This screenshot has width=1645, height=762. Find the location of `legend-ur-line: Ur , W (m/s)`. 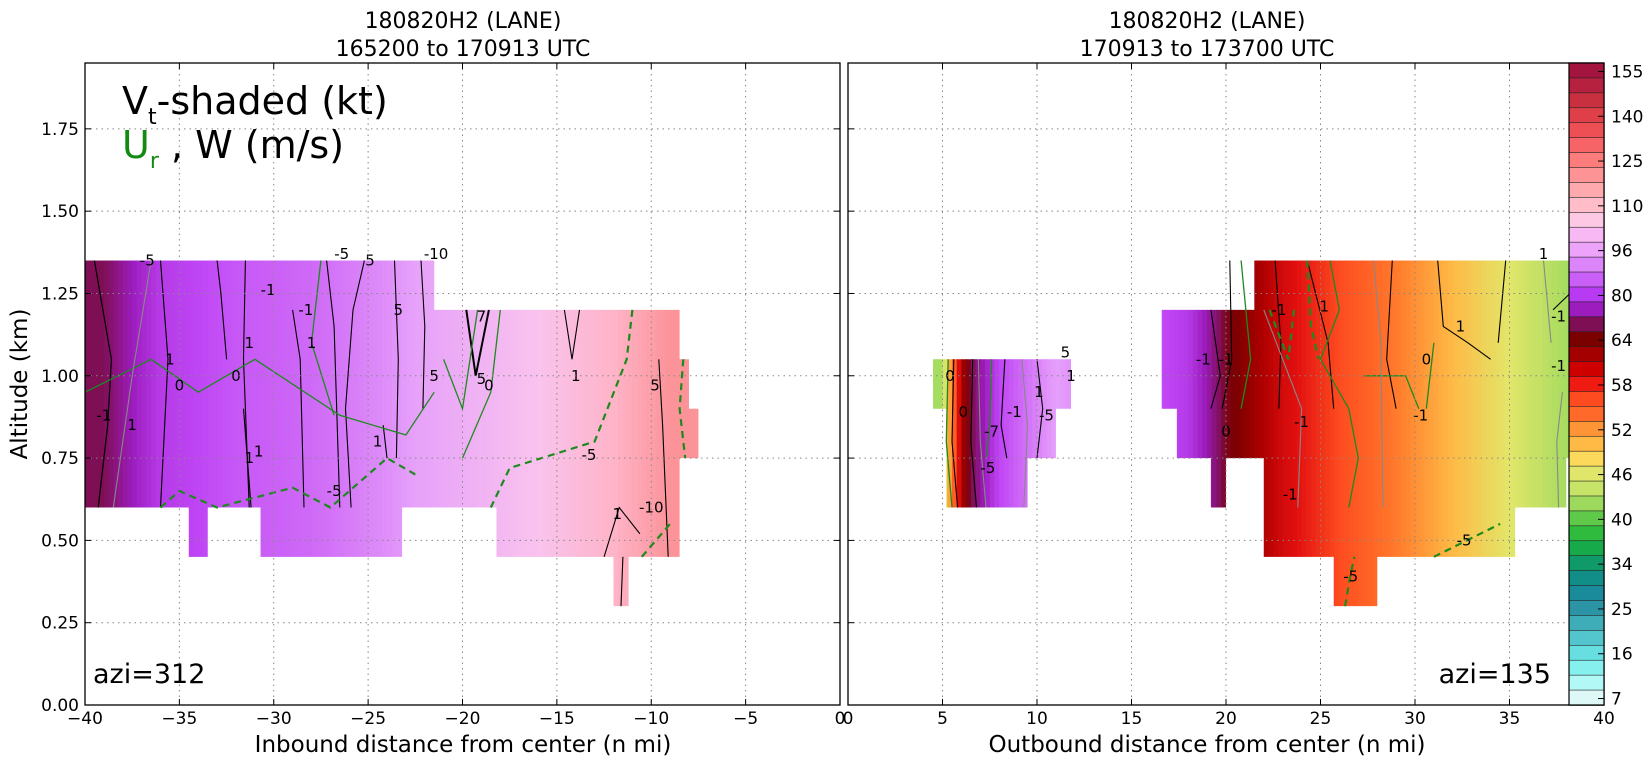

legend-ur-line: Ur , W (m/s) is located at coordinates (233, 148).